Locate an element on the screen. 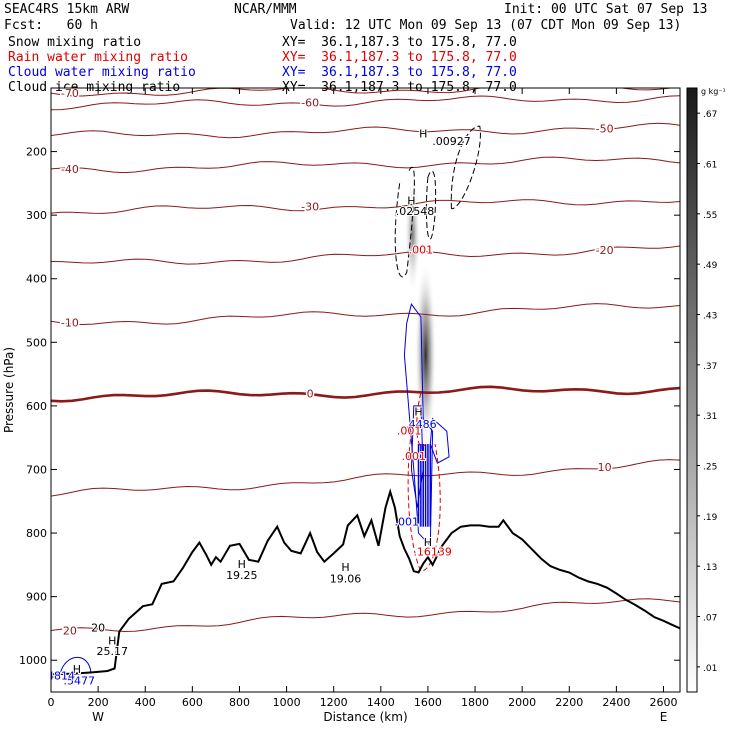 The image size is (740, 740). contour-label: -50 is located at coordinates (605, 128).